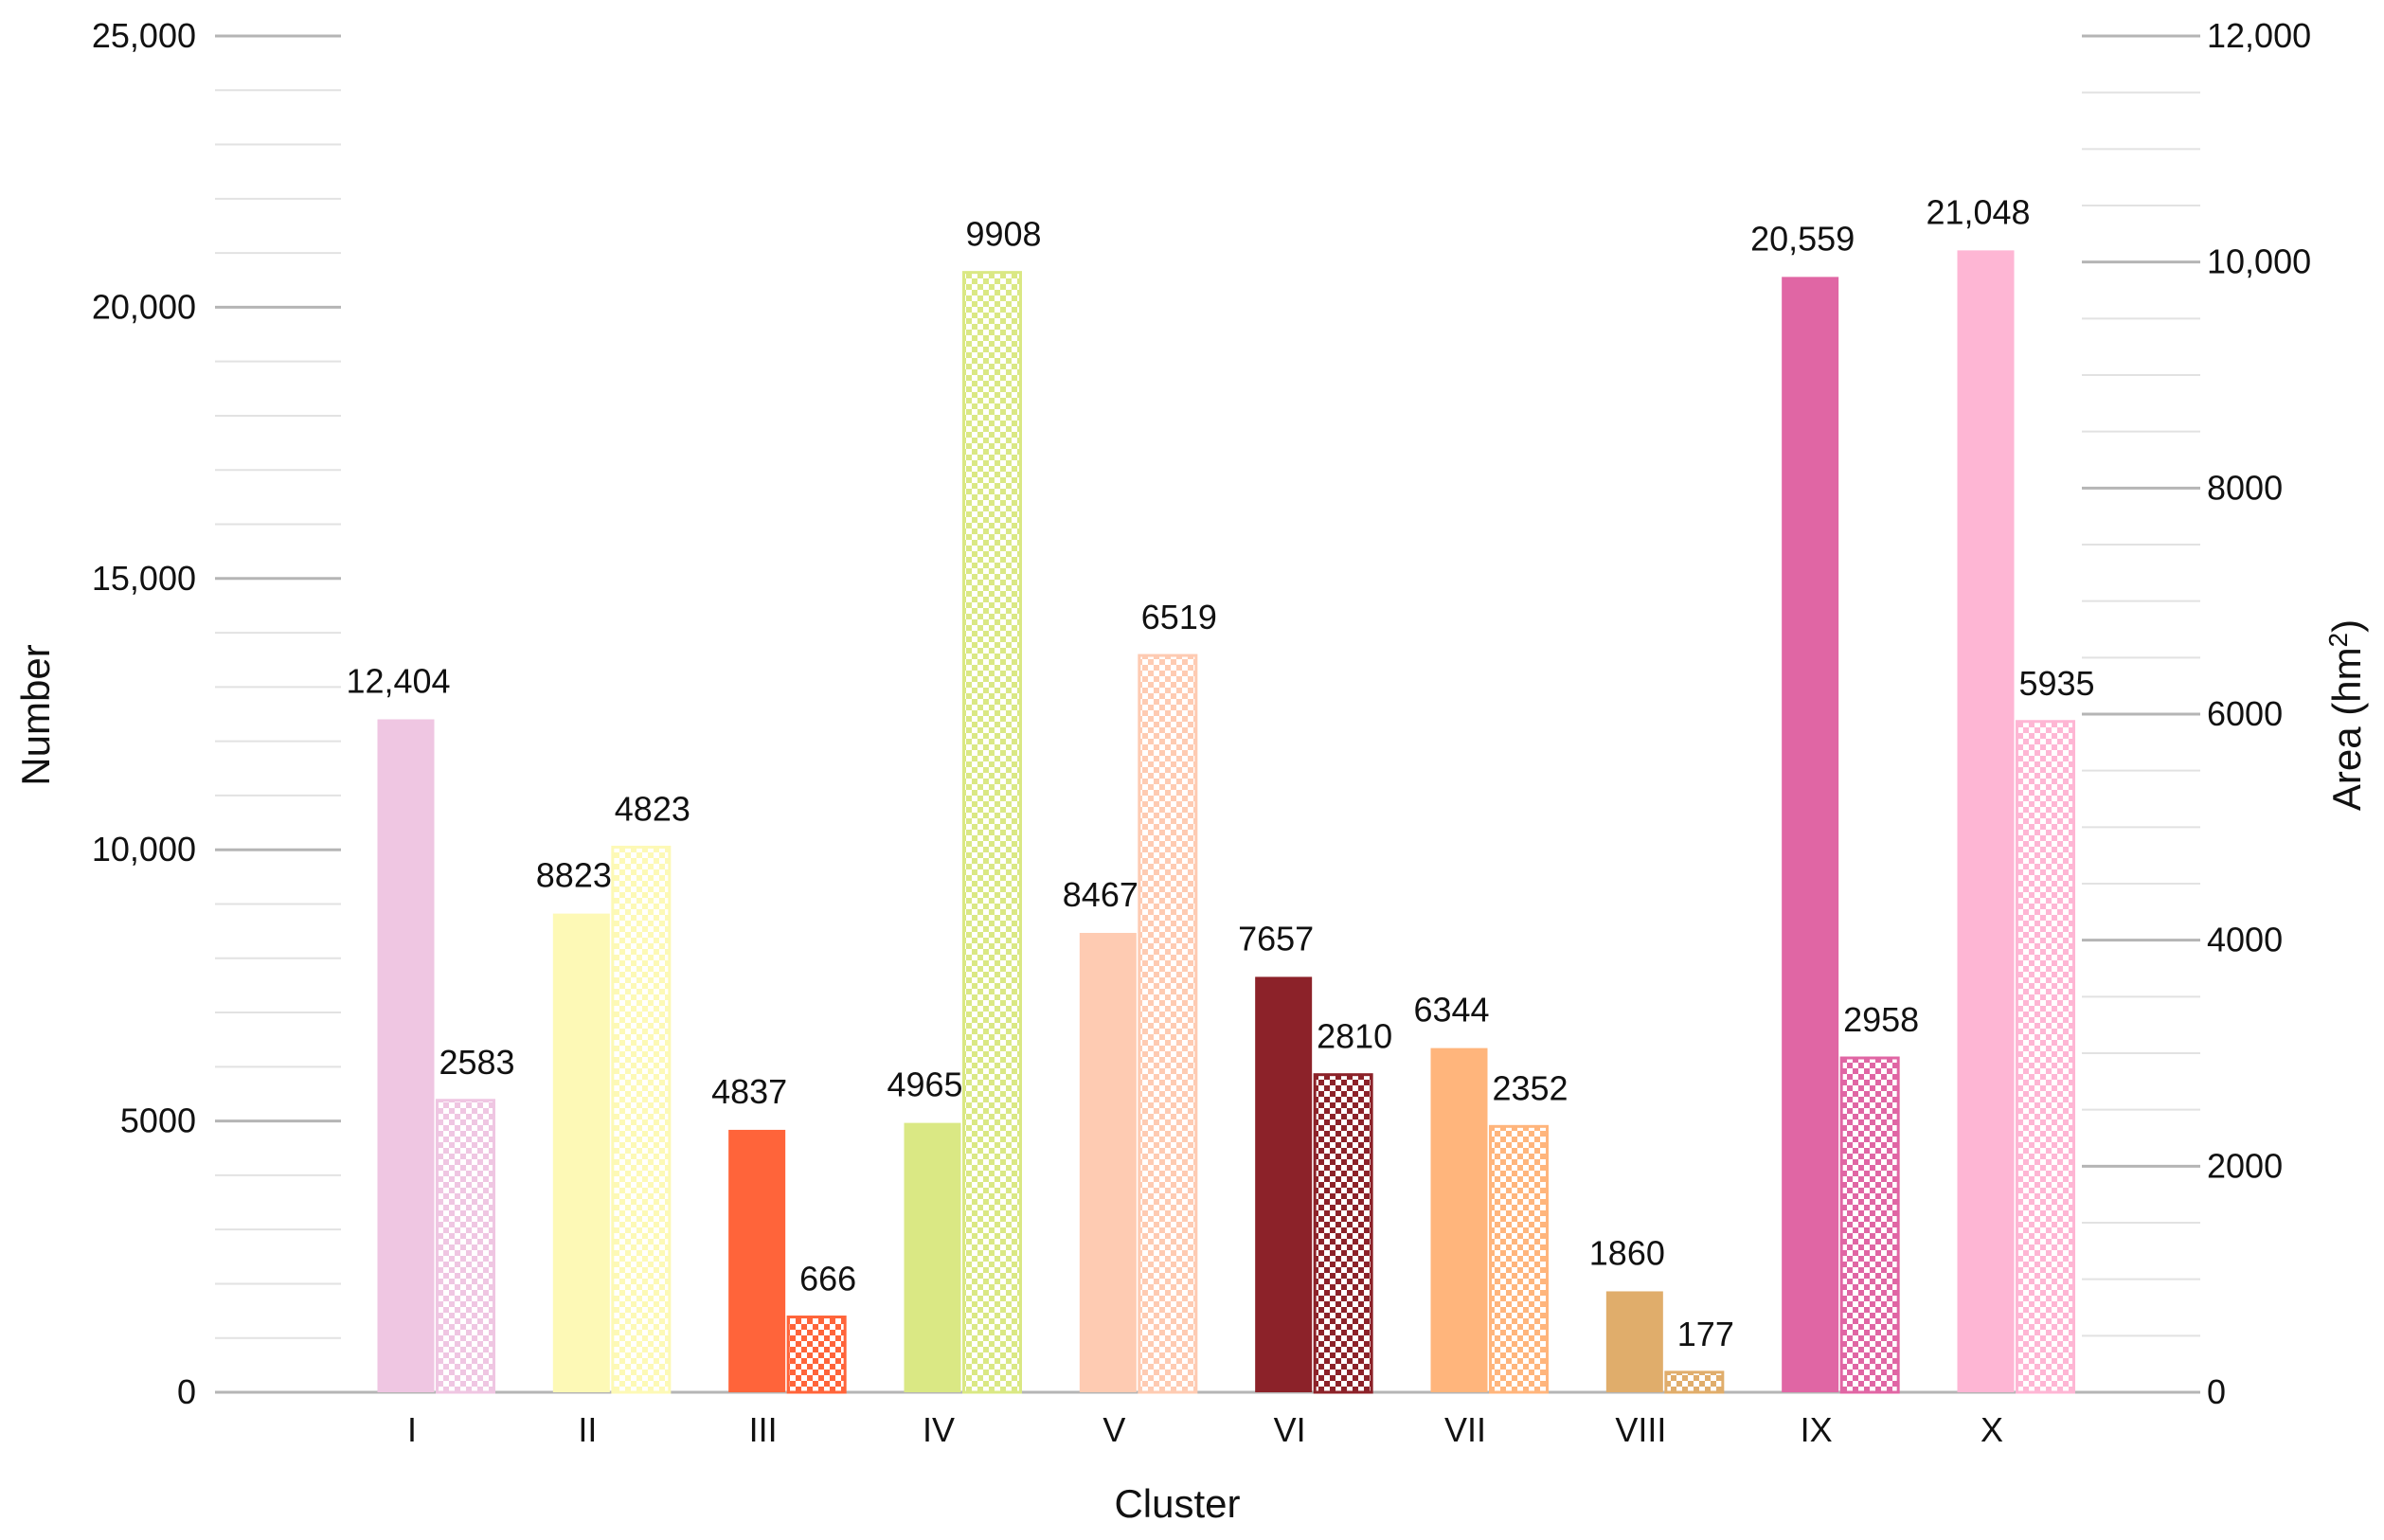 The height and width of the screenshot is (1540, 2384). I want to click on y2-tick-label: 6000, so click(2245, 713).